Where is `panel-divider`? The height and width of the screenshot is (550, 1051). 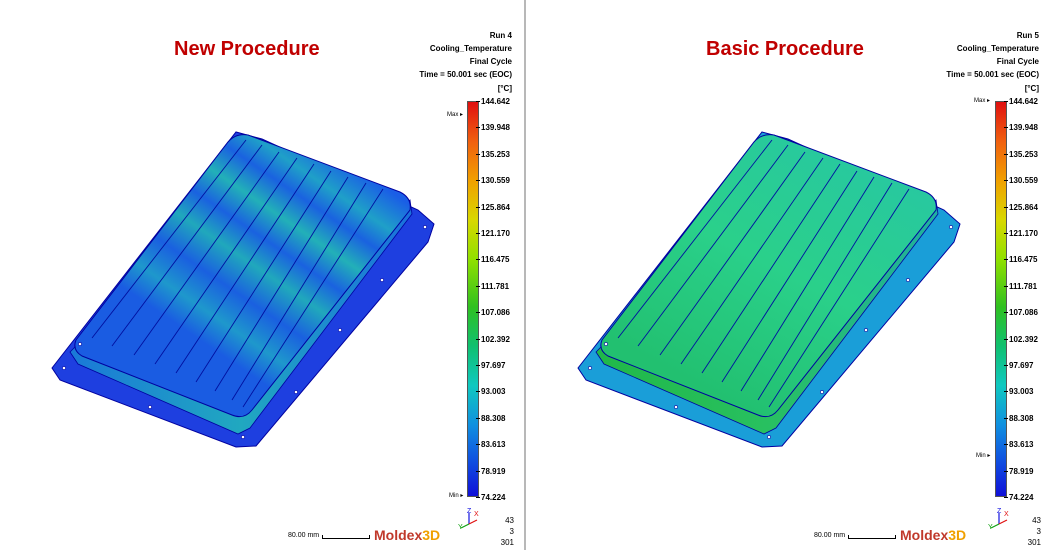 panel-divider is located at coordinates (525, 275).